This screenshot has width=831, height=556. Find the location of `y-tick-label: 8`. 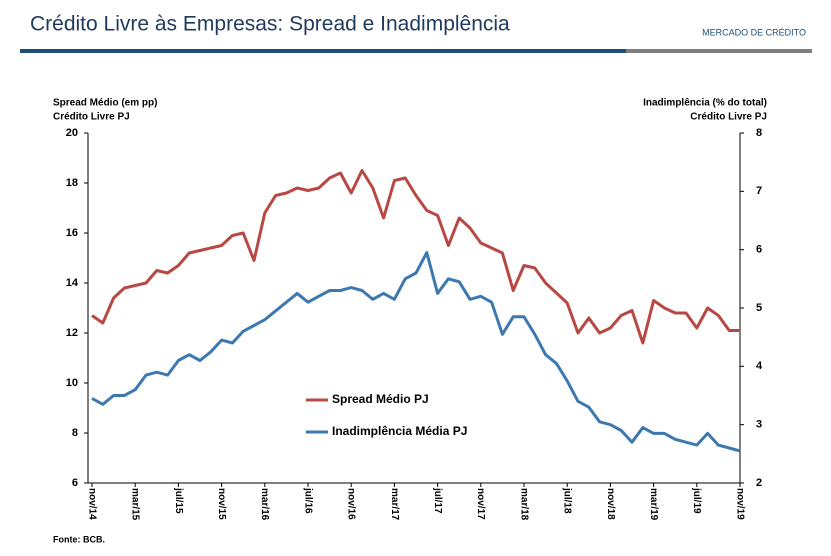

y-tick-label: 8 is located at coordinates (75, 433).